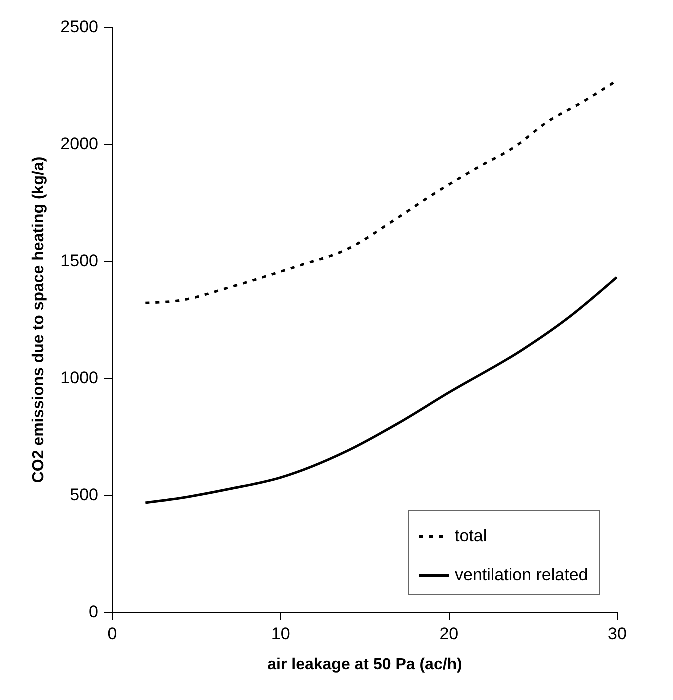 Image resolution: width=673 pixels, height=700 pixels. Describe the element at coordinates (79, 378) in the screenshot. I see `y-tick-label: 1000` at that location.